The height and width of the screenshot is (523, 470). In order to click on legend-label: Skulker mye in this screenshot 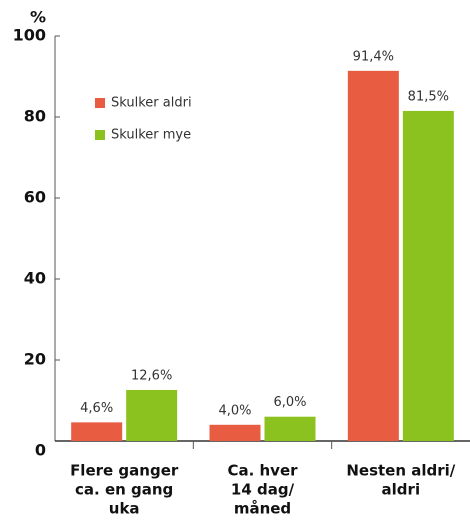, I will do `click(151, 135)`.